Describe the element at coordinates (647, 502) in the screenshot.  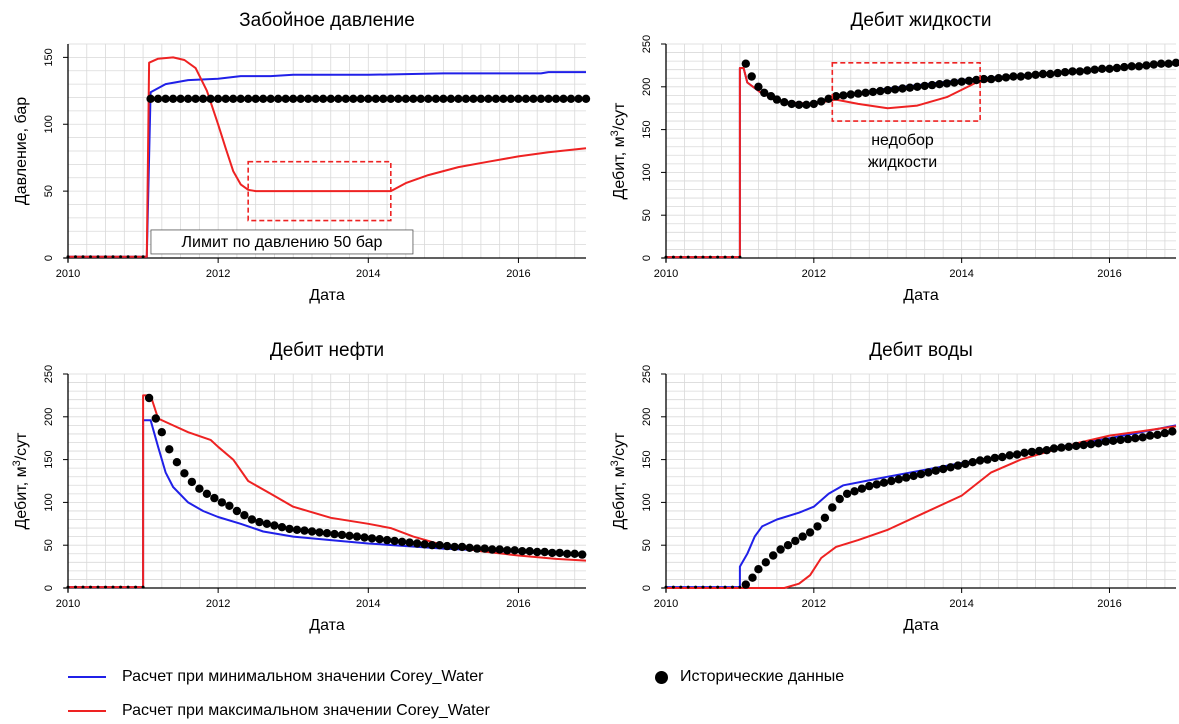
I see `y-tick-label: 100` at that location.